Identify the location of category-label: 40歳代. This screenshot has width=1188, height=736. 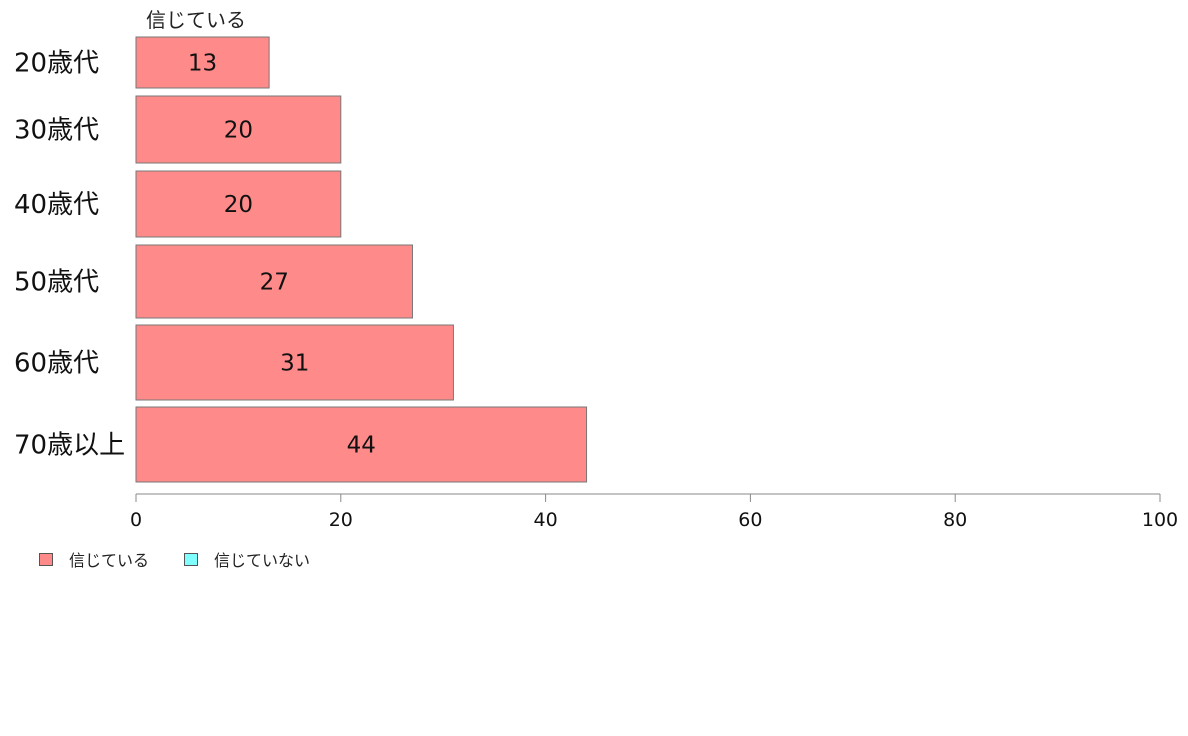
(56, 205).